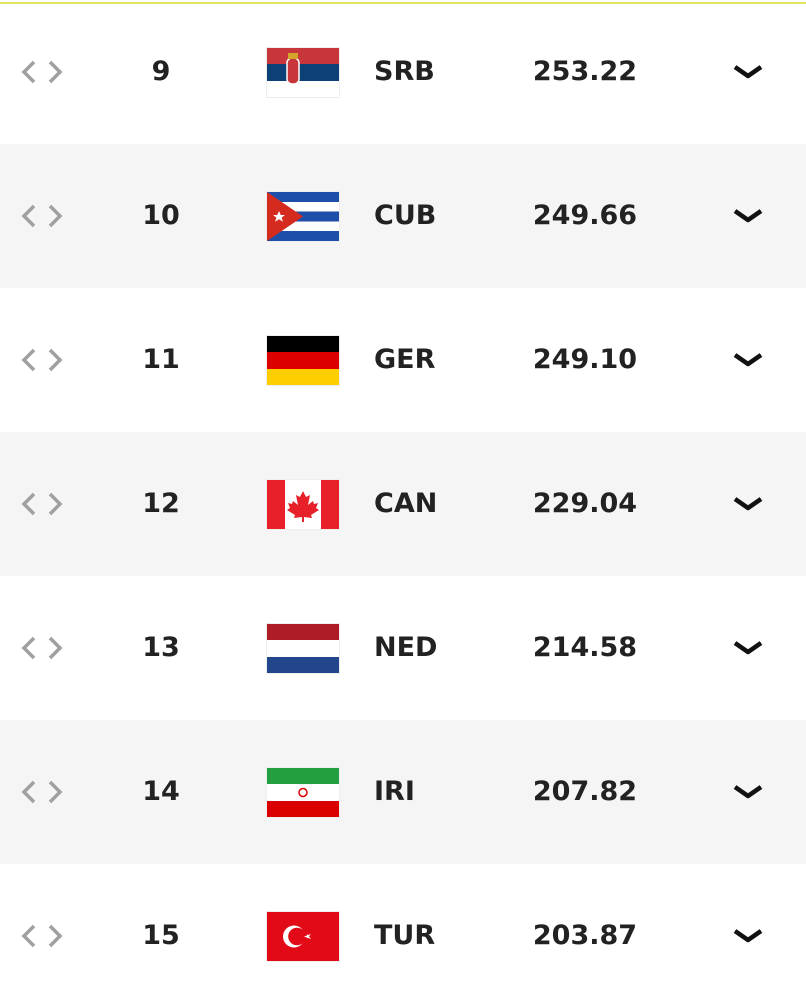 The width and height of the screenshot is (806, 1008). I want to click on team-code: SRB, so click(404, 71).